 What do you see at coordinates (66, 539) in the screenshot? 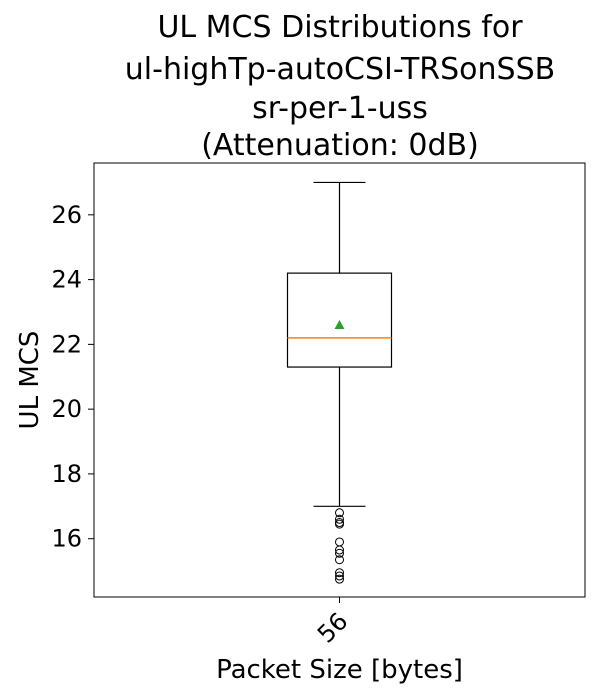
I see `y-tick-label: 16` at bounding box center [66, 539].